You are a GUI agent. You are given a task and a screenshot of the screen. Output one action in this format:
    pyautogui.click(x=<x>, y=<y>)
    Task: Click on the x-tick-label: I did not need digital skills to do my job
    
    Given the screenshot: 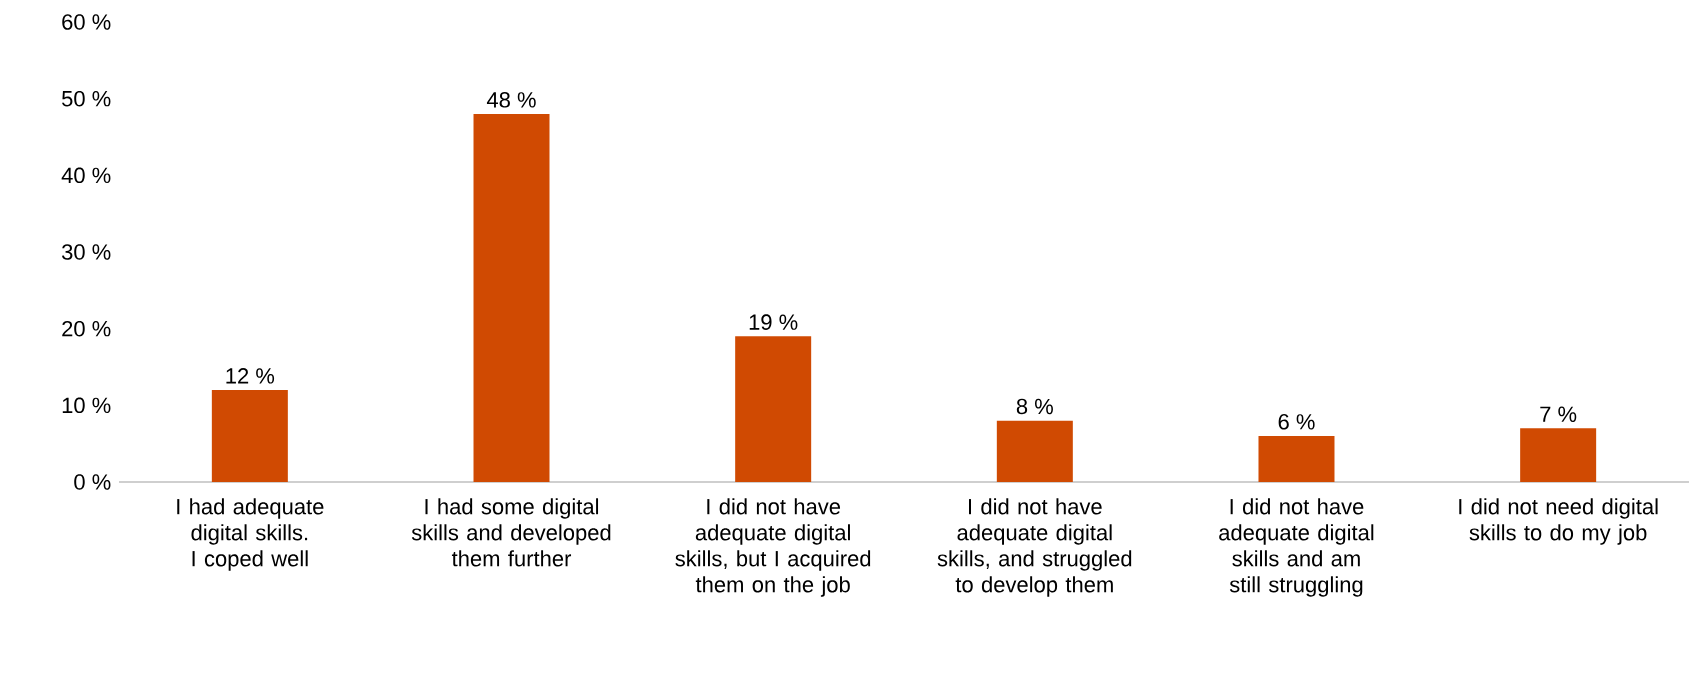 What is the action you would take?
    pyautogui.click(x=1558, y=521)
    